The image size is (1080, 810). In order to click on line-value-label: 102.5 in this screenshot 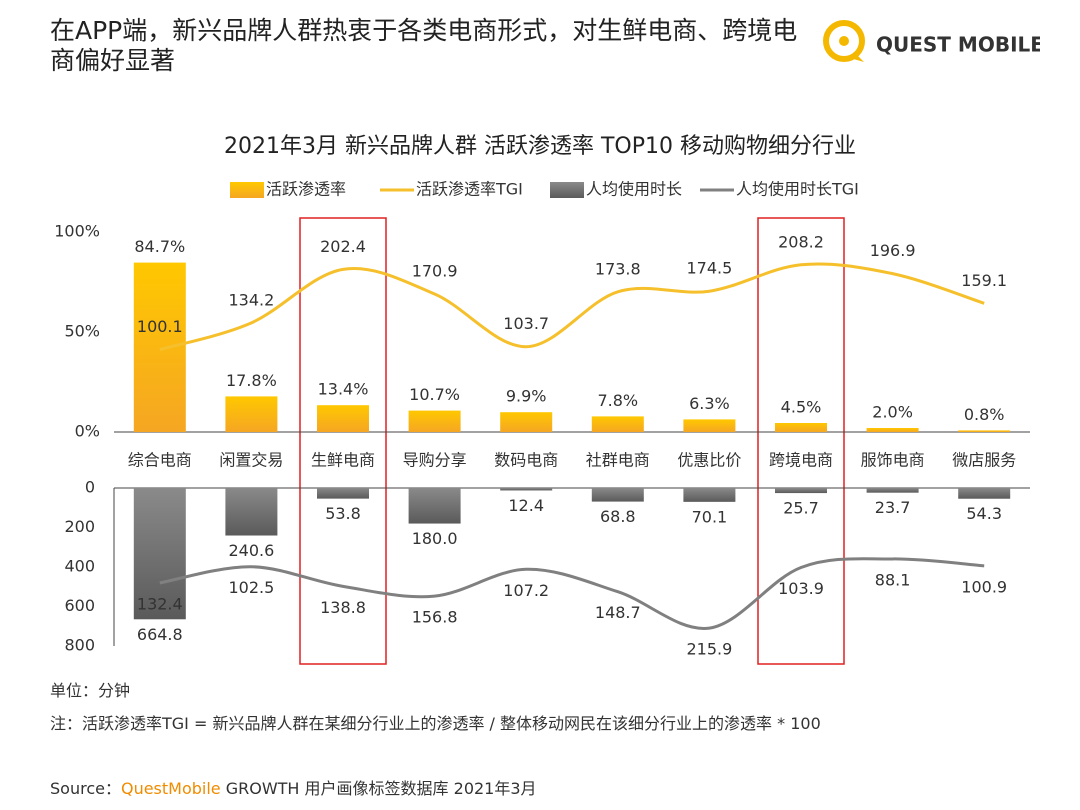, I will do `click(251, 587)`.